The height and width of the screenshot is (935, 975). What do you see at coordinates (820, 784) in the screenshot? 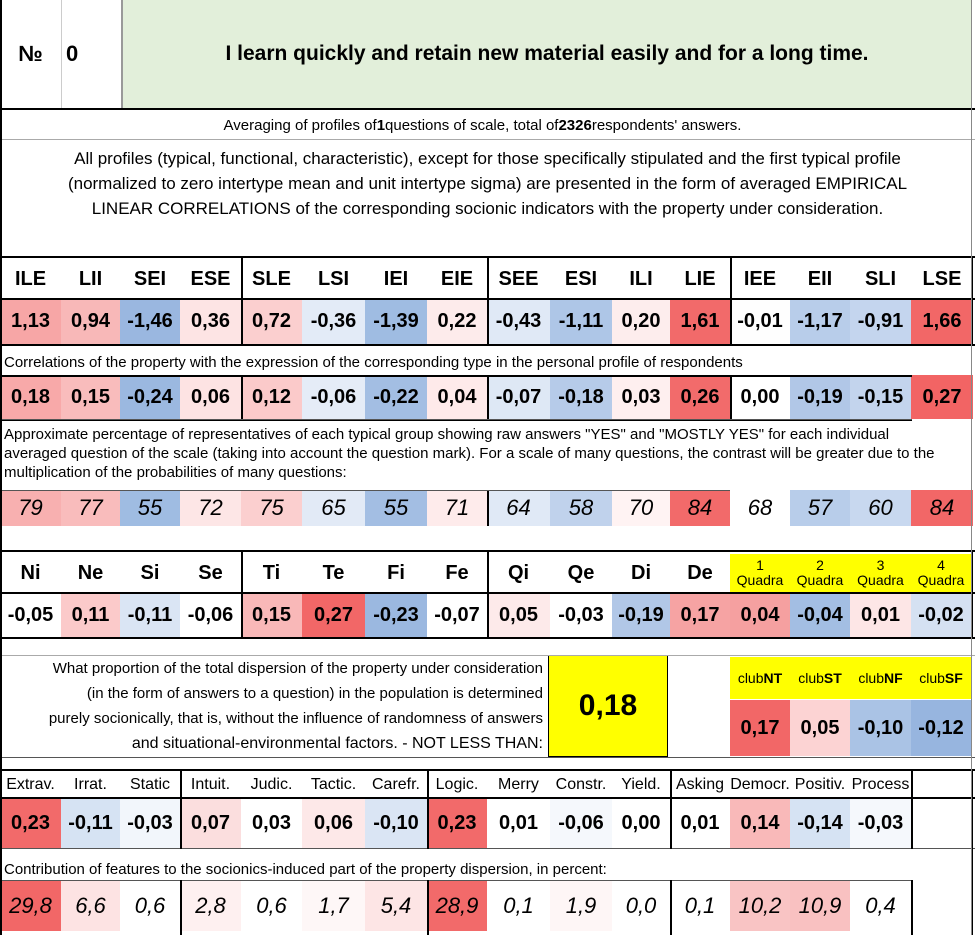
I see `feature-label: Positiv.` at bounding box center [820, 784].